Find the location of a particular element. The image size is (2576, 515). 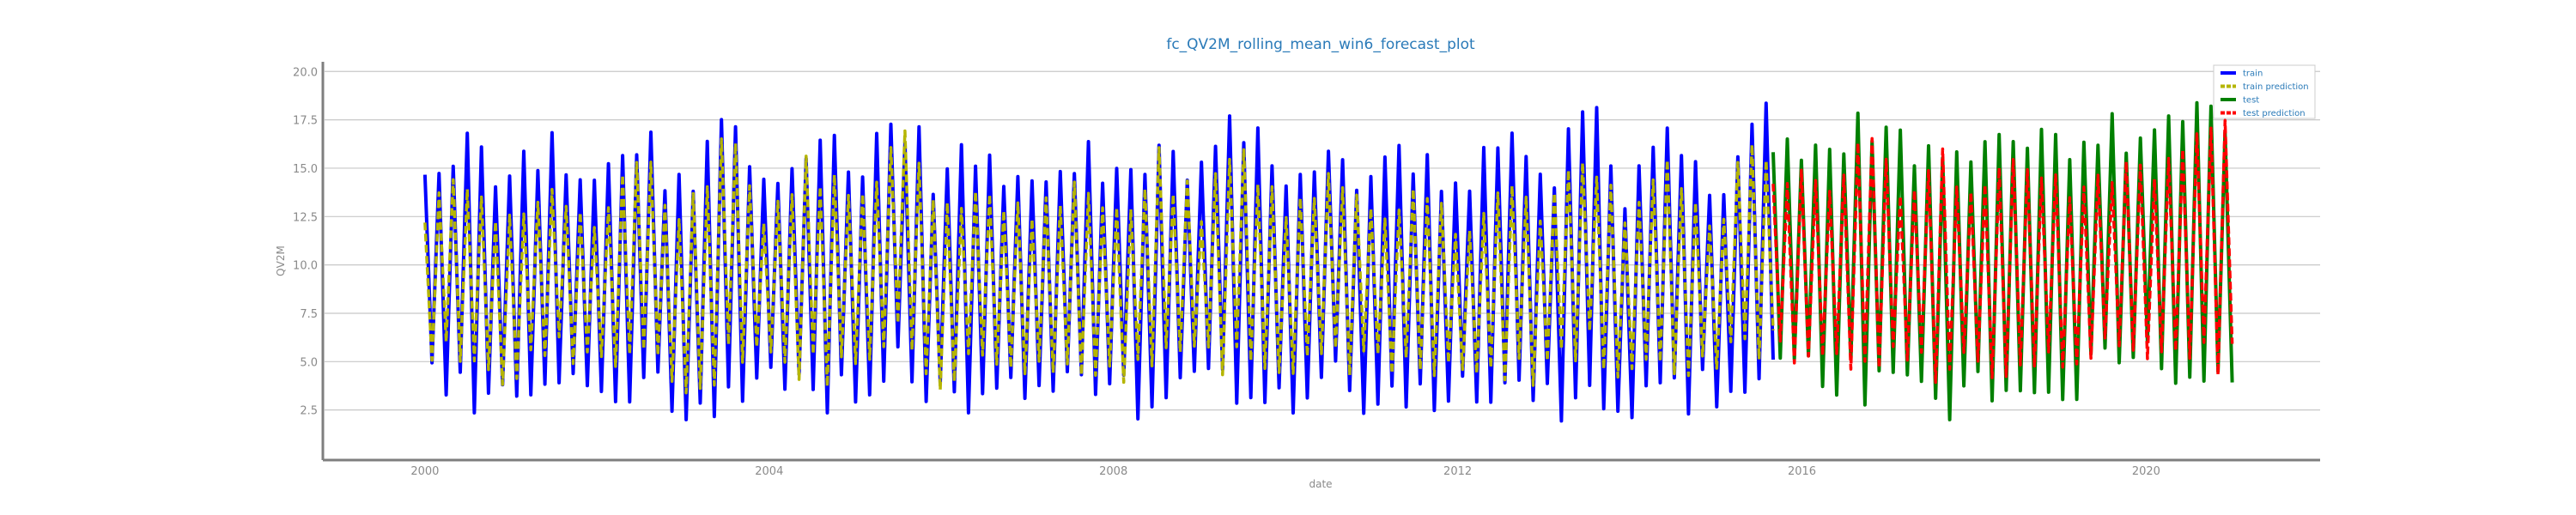

legend-label: train is located at coordinates (2253, 74).